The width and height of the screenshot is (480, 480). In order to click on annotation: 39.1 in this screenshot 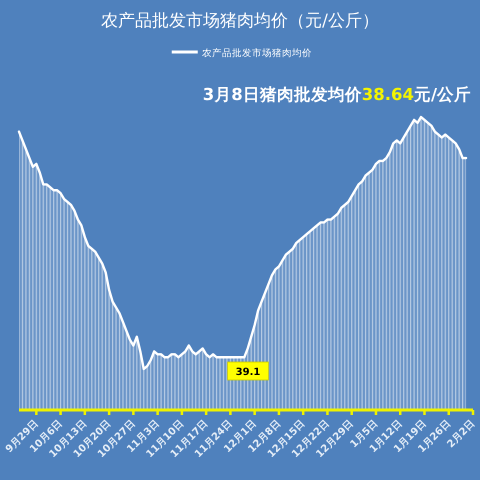, I will do `click(248, 372)`.